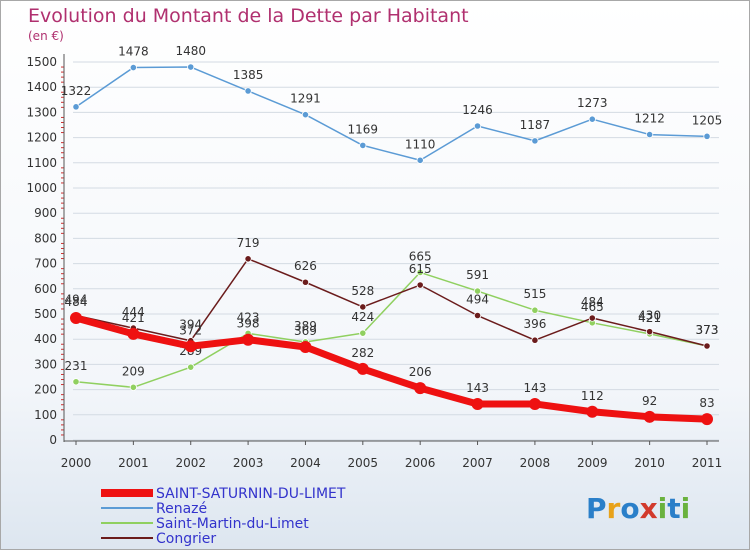  Describe the element at coordinates (614, 508) in the screenshot. I see `logo-letter: r` at that location.